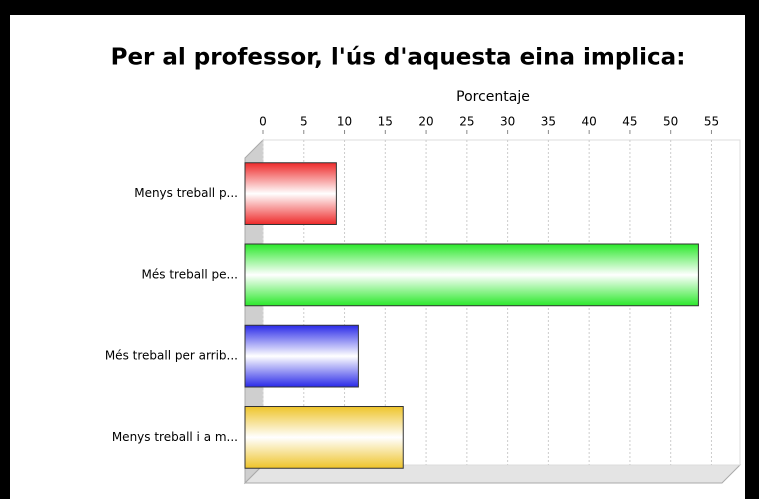 Image resolution: width=759 pixels, height=499 pixels. I want to click on x-tick-label: 45, so click(629, 122).